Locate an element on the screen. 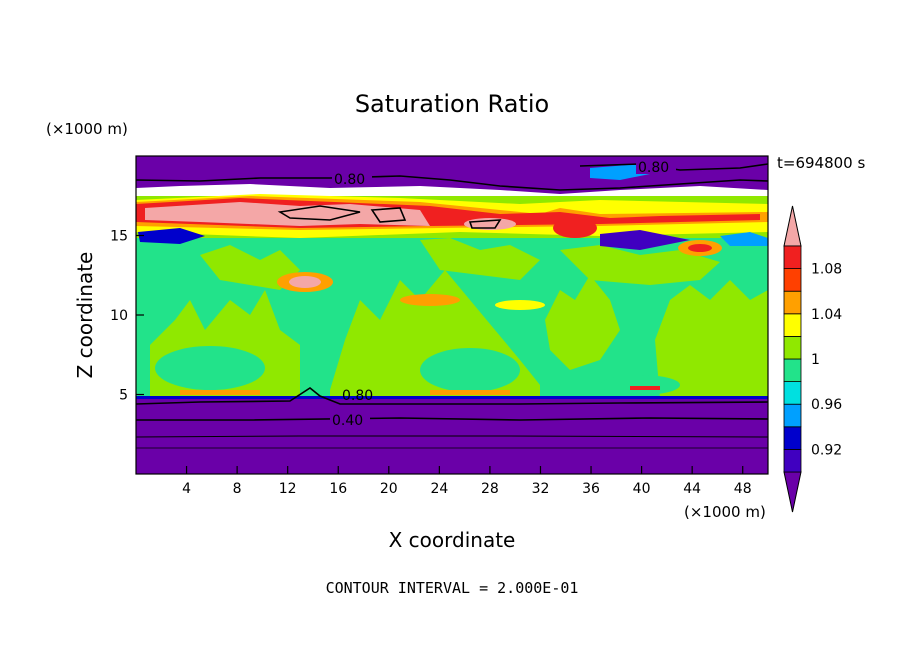  colorbar-tick-label: 0.92 is located at coordinates (826, 450).